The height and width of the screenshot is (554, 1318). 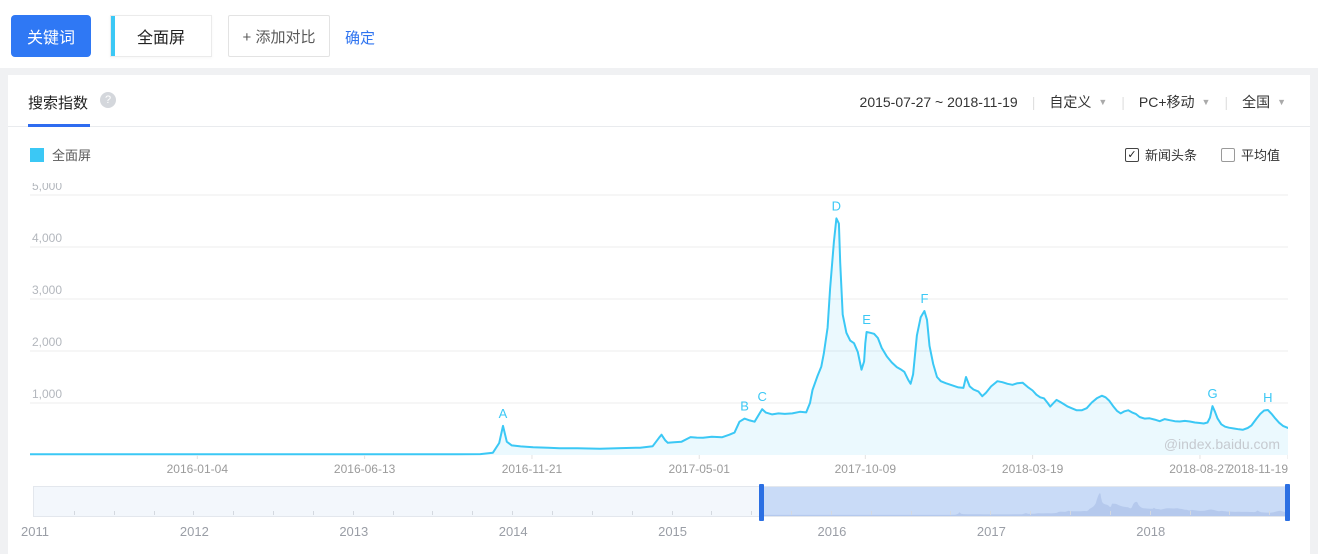 I want to click on slider-track, so click(x=661, y=502).